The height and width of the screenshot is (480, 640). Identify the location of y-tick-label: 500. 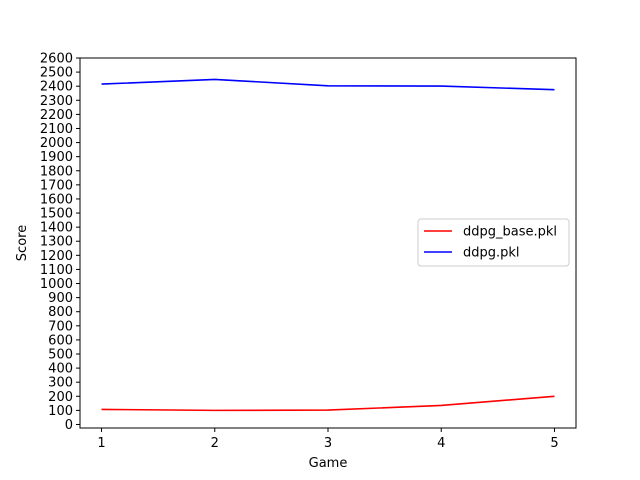
(60, 355).